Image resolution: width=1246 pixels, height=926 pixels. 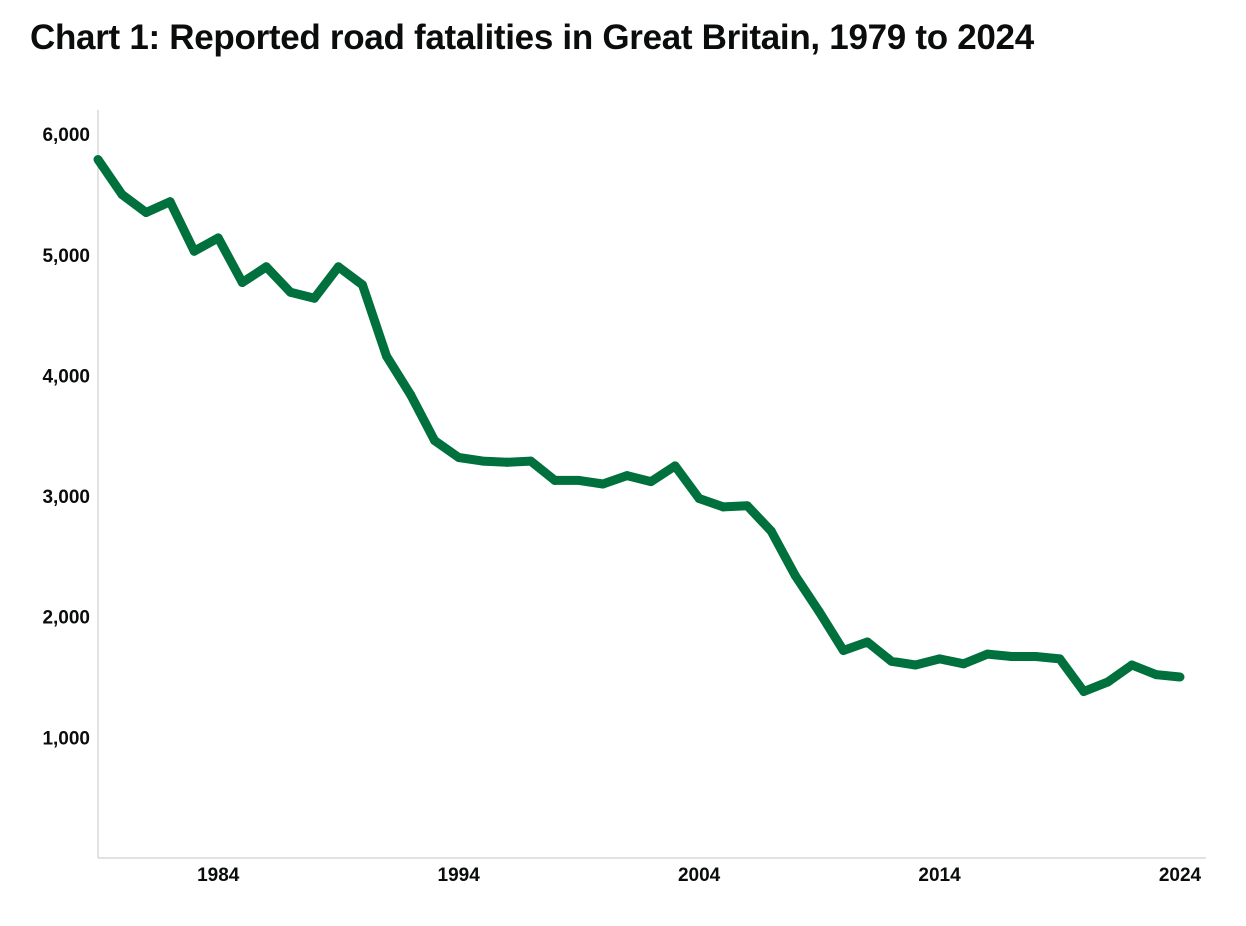 I want to click on y-tick-label: 5,000, so click(x=66, y=256).